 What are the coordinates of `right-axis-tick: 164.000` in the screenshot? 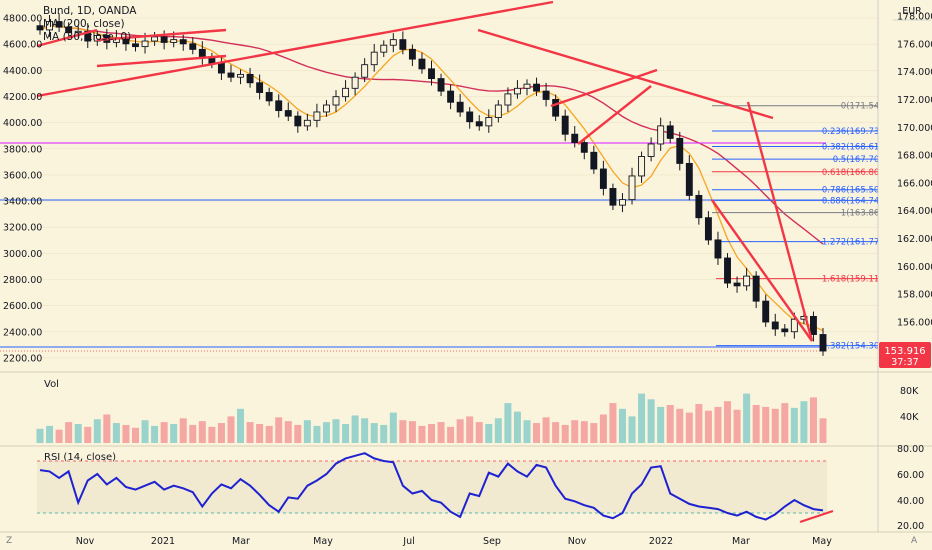 It's located at (914, 211).